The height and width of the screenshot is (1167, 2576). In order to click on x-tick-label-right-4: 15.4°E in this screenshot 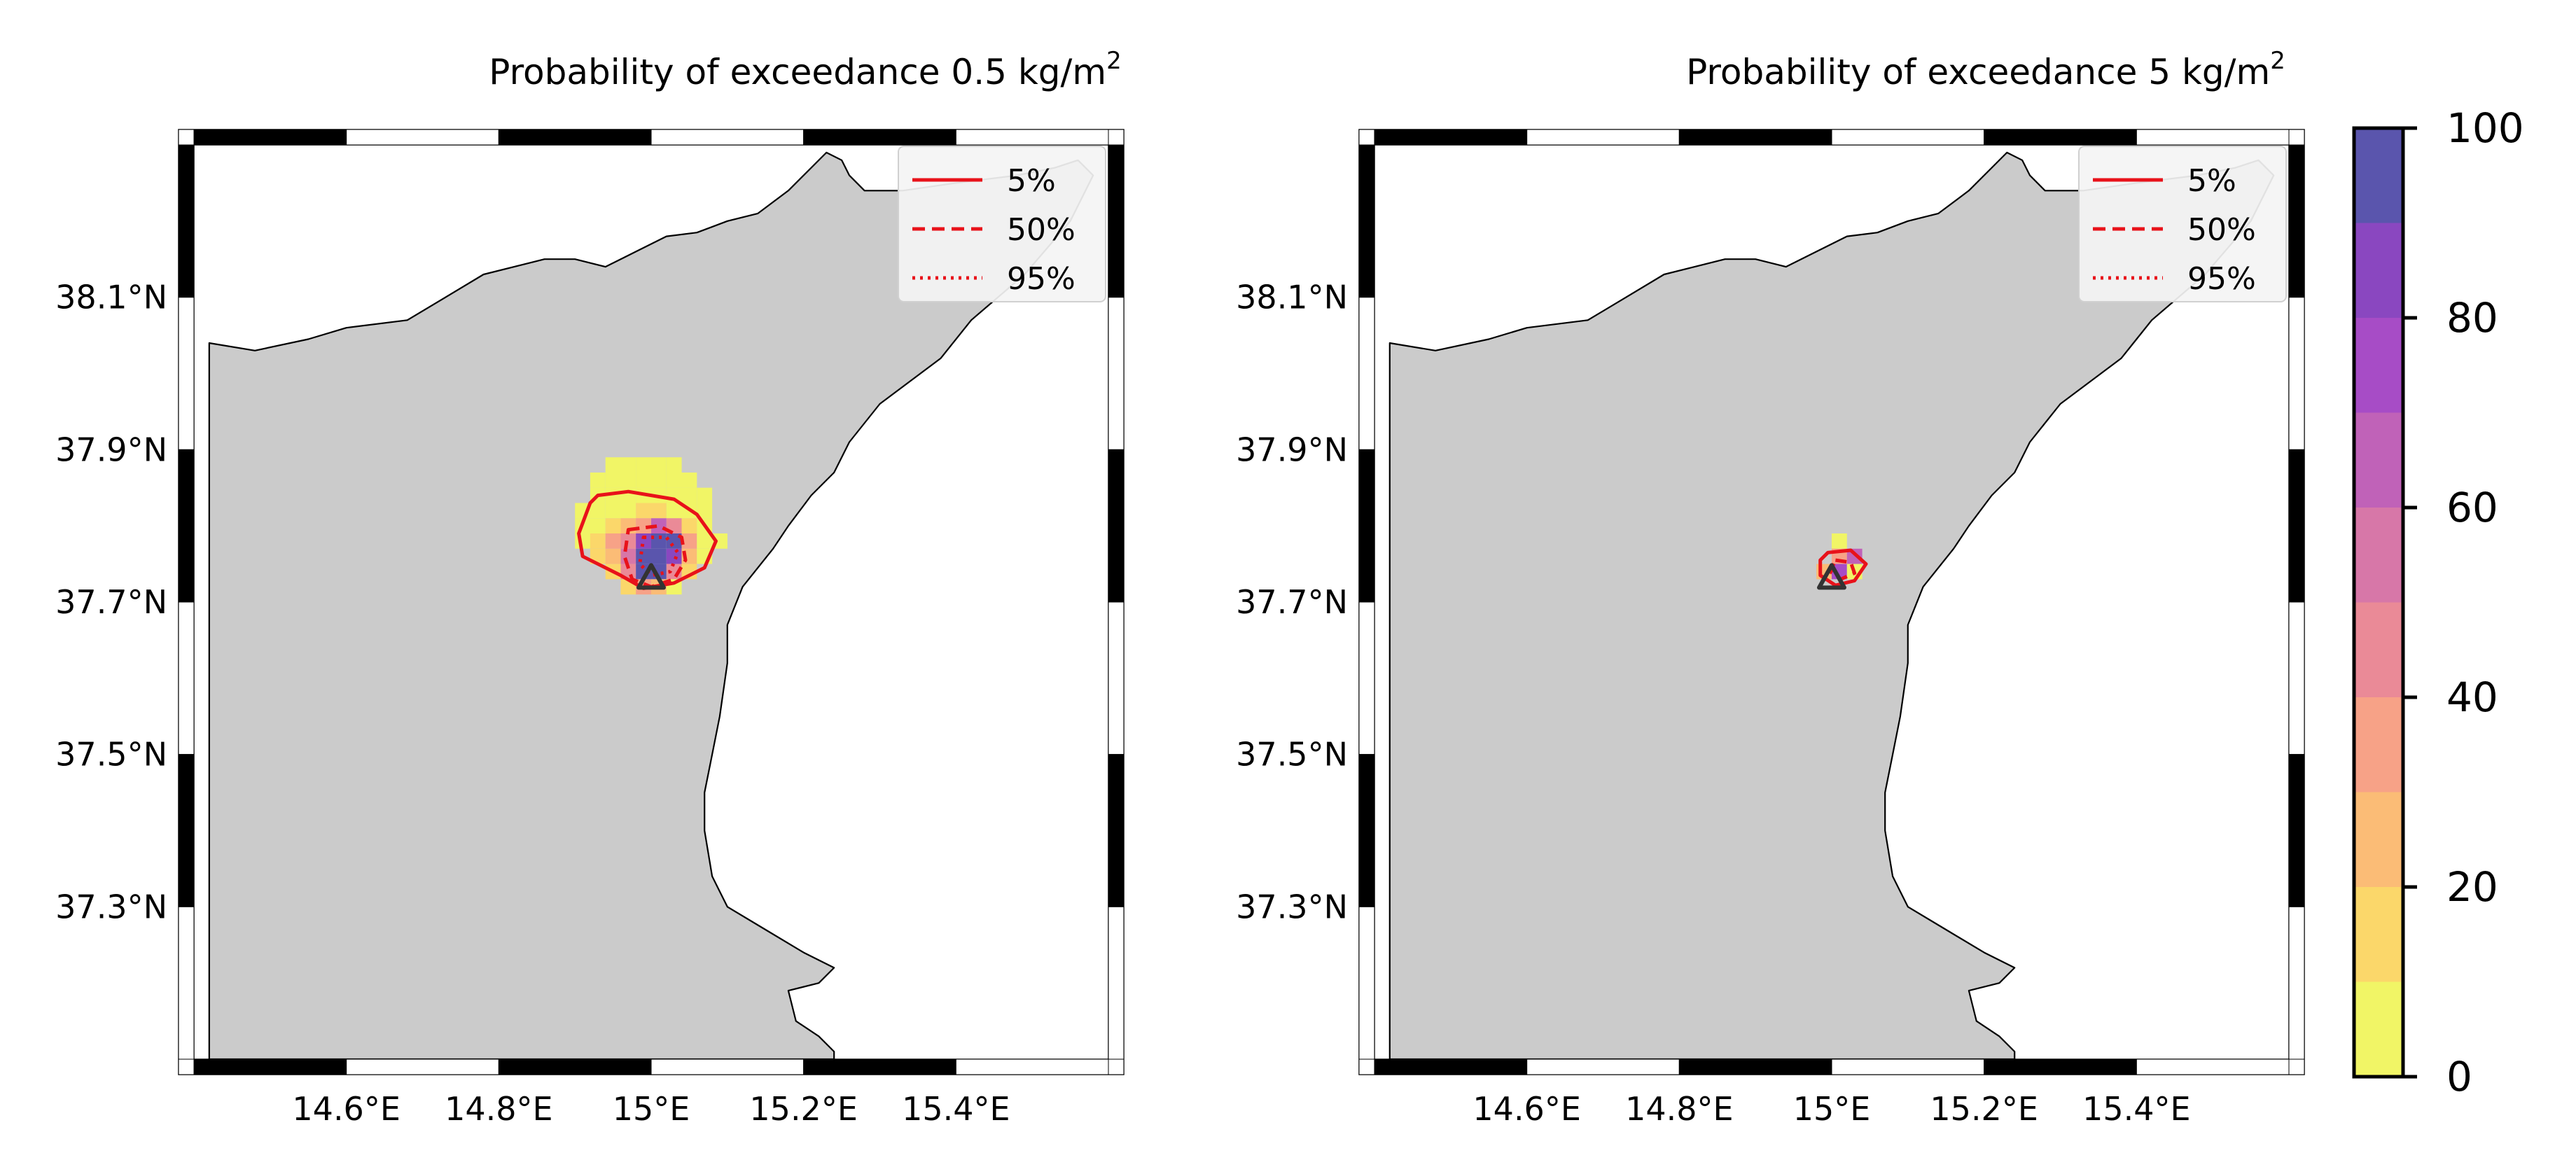, I will do `click(2136, 1109)`.